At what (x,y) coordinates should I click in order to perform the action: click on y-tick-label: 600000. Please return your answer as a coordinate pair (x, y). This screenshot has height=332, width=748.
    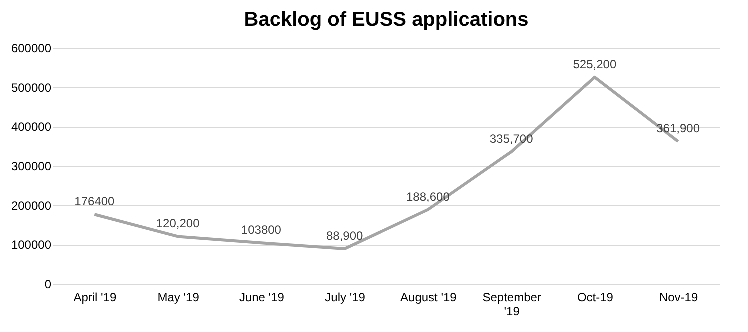
    Looking at the image, I should click on (31, 49).